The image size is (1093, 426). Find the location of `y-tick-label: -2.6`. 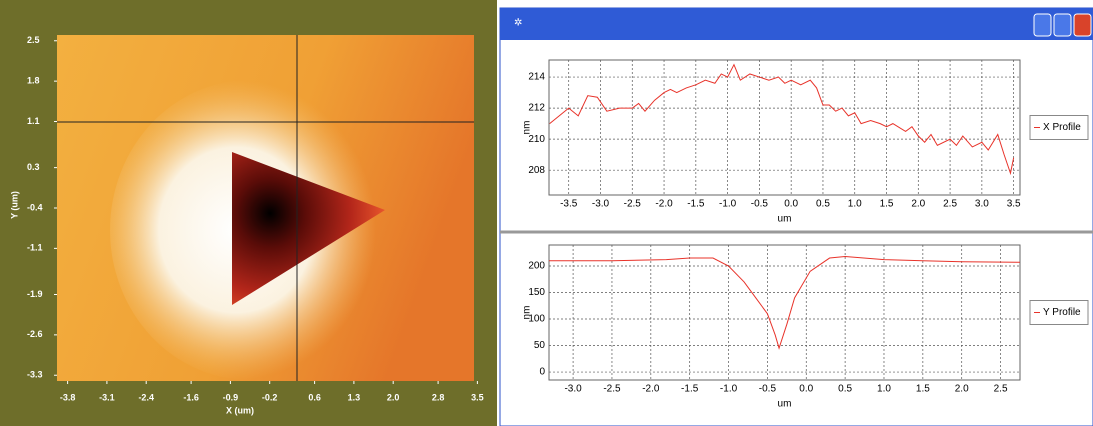

y-tick-label: -2.6 is located at coordinates (35, 334).